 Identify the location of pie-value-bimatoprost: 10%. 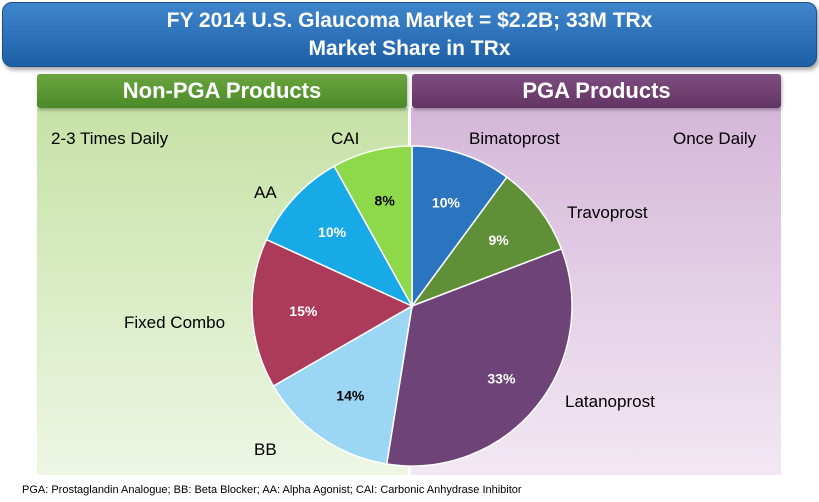
(446, 203).